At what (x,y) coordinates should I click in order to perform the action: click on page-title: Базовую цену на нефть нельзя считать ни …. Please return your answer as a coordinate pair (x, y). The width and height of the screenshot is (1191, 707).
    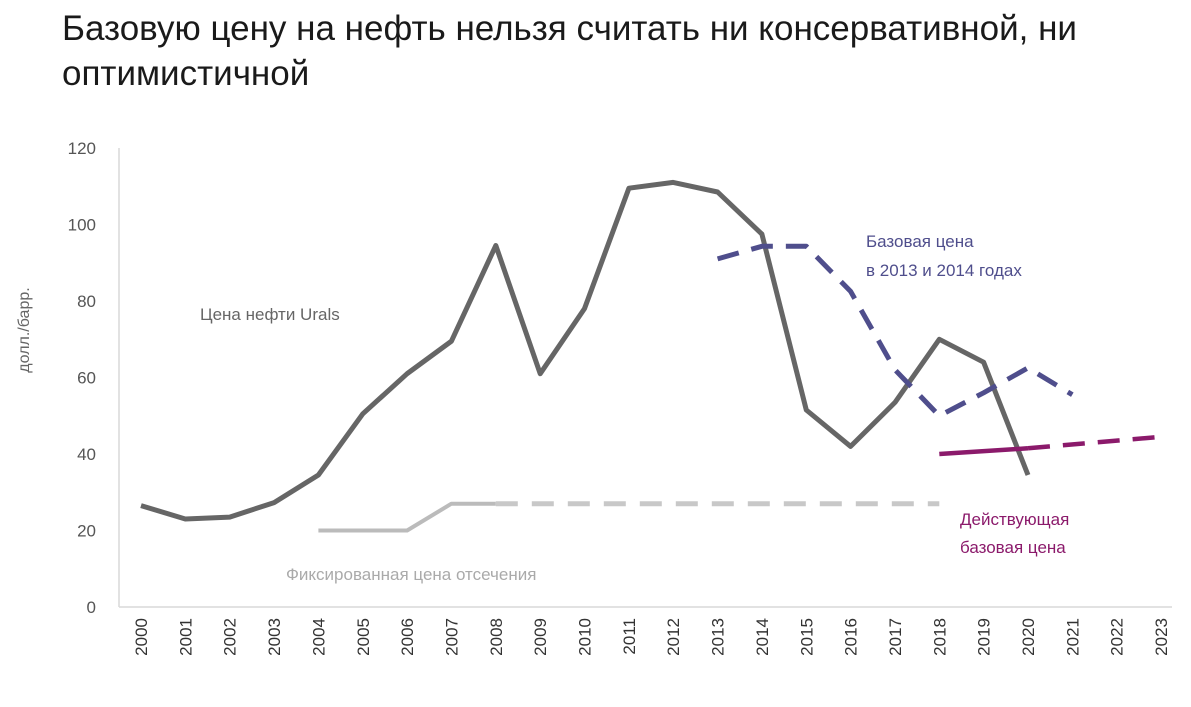
    Looking at the image, I should click on (569, 51).